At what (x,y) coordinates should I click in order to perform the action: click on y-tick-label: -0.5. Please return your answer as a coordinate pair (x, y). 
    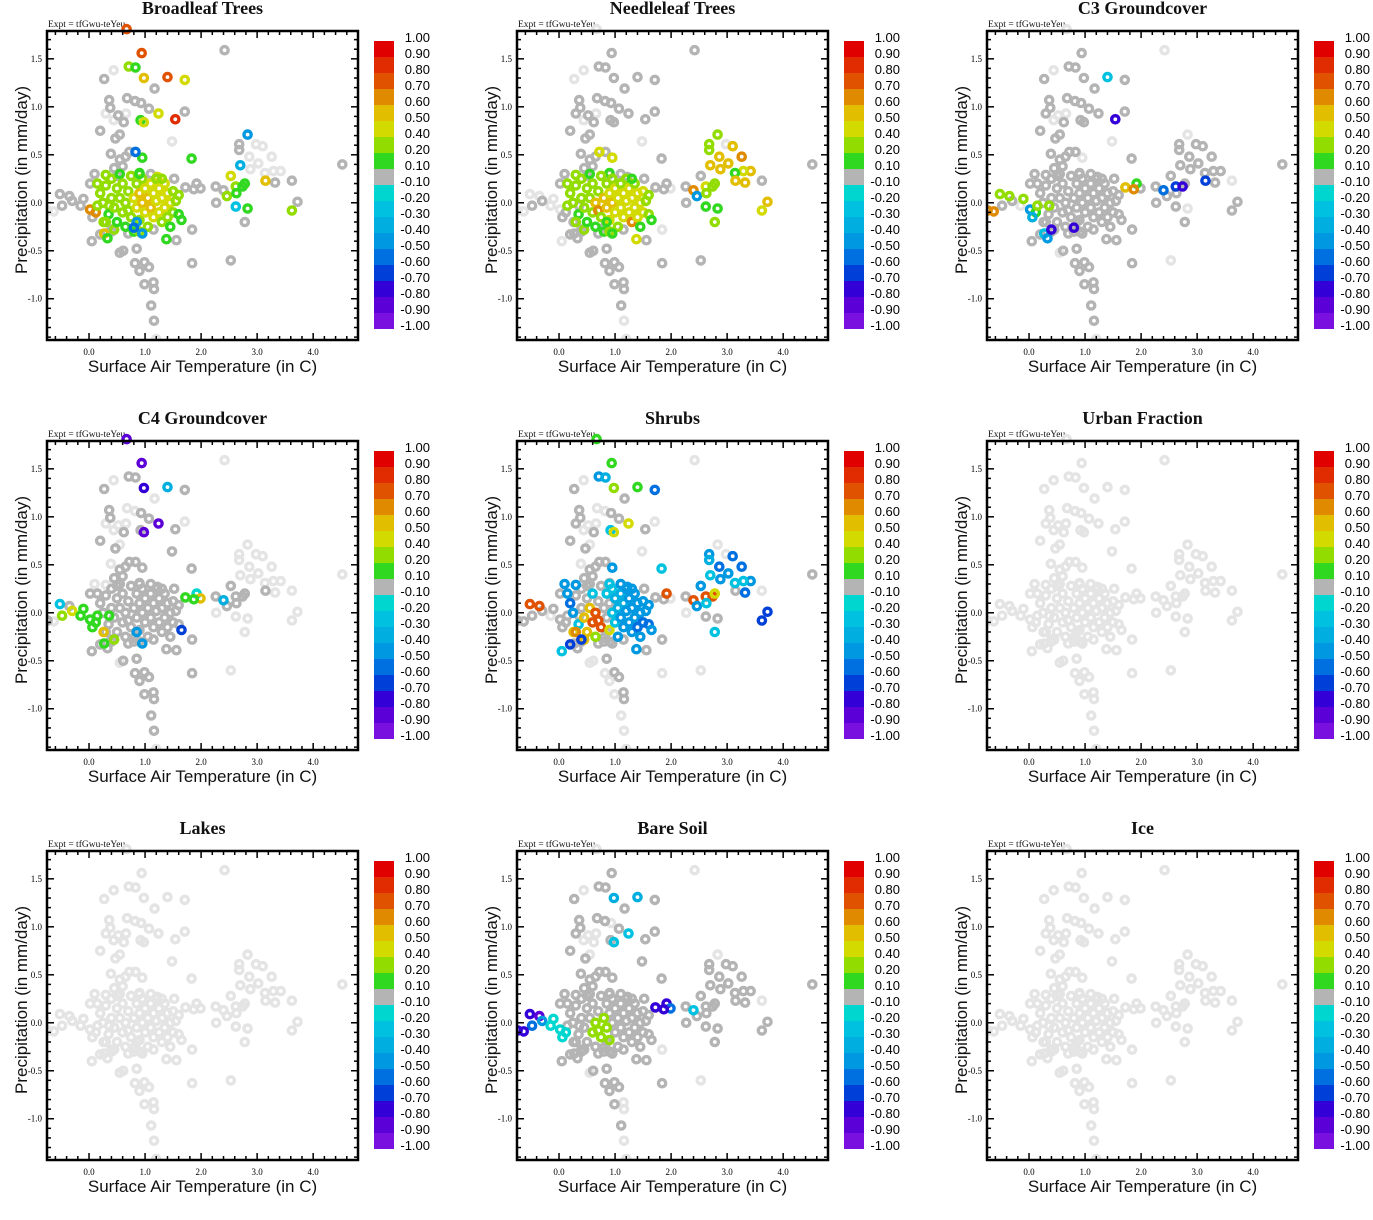
    Looking at the image, I should click on (35, 661).